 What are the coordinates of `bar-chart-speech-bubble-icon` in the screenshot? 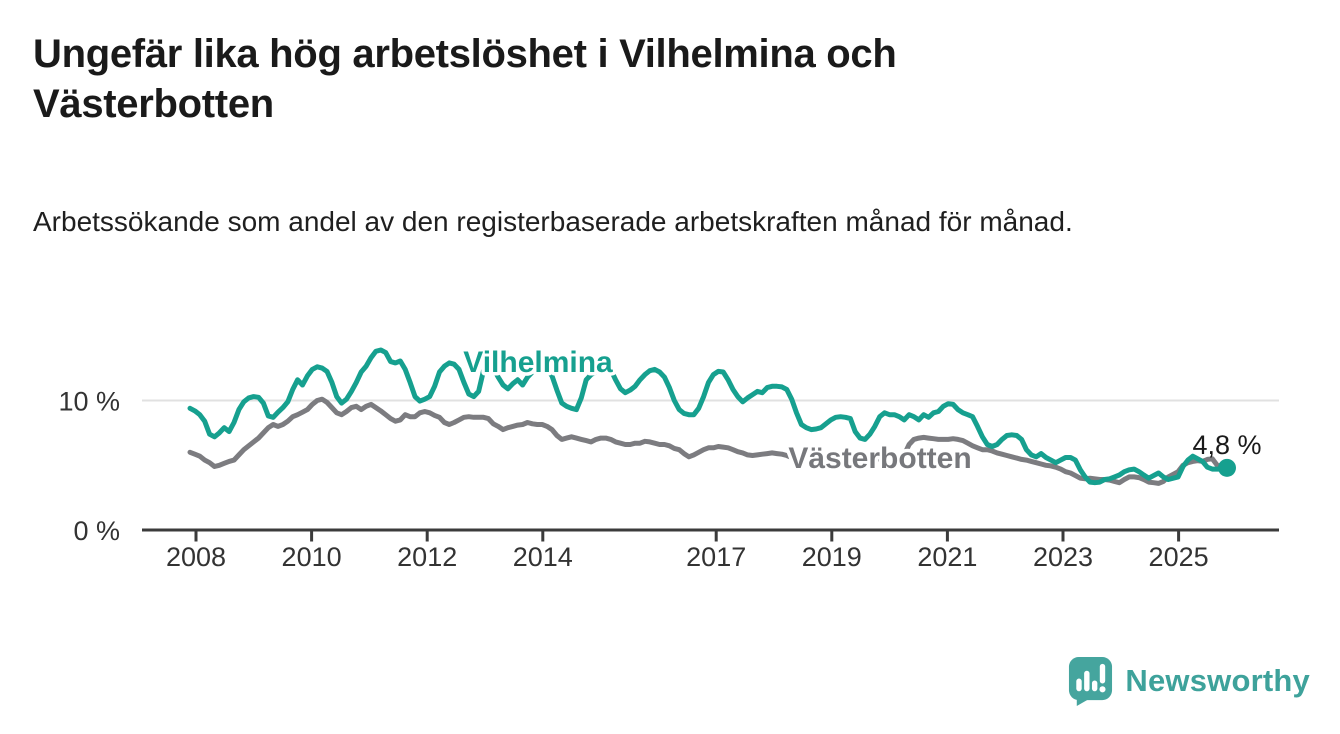 It's located at (1091, 681).